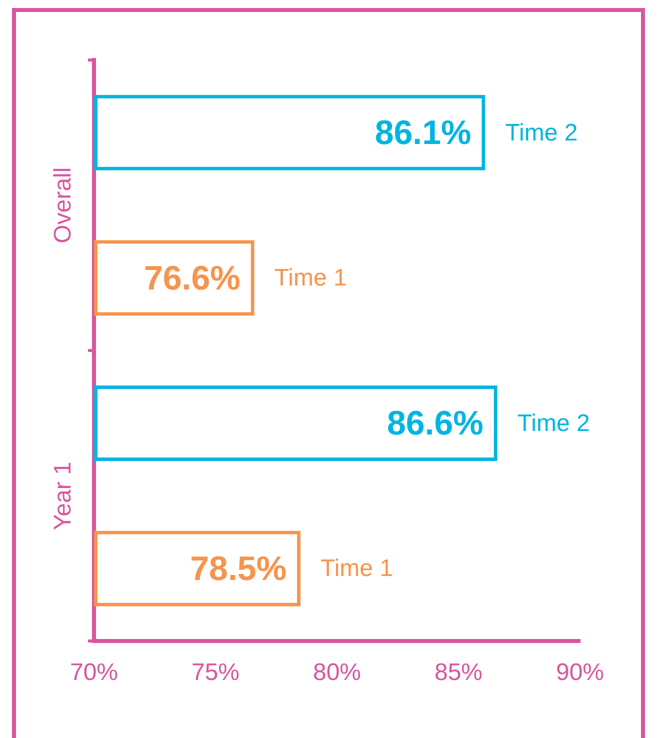  Describe the element at coordinates (580, 672) in the screenshot. I see `x-tick-label: 90%` at that location.